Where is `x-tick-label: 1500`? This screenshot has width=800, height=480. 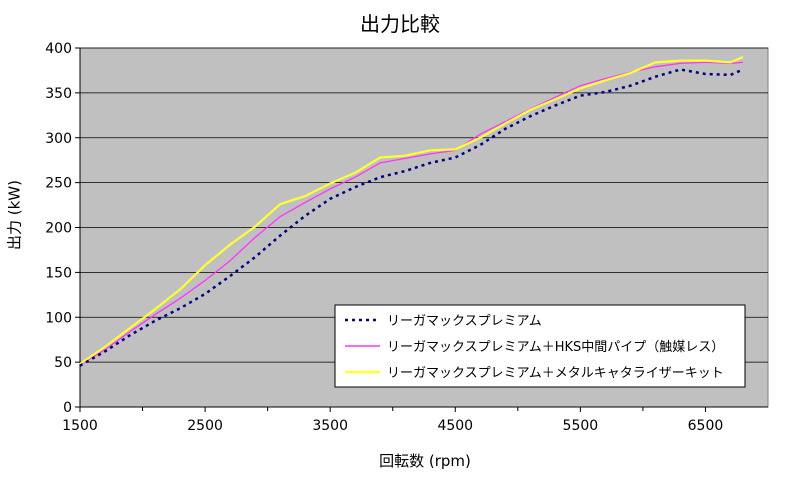
x-tick-label: 1500 is located at coordinates (80, 426).